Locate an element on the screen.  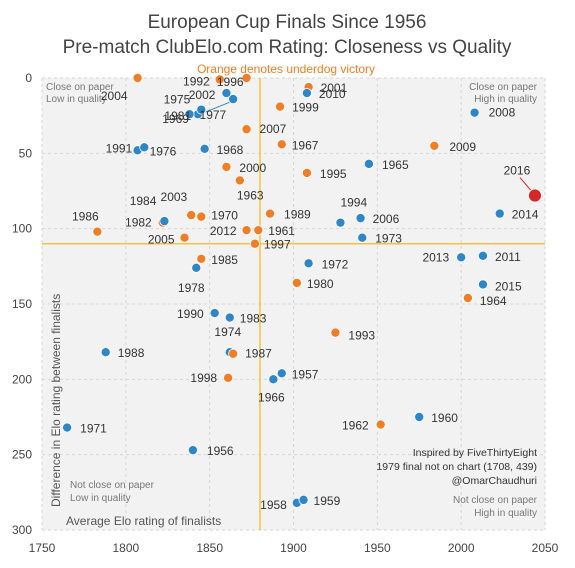
data-label-1958: 1958 is located at coordinates (273, 505).